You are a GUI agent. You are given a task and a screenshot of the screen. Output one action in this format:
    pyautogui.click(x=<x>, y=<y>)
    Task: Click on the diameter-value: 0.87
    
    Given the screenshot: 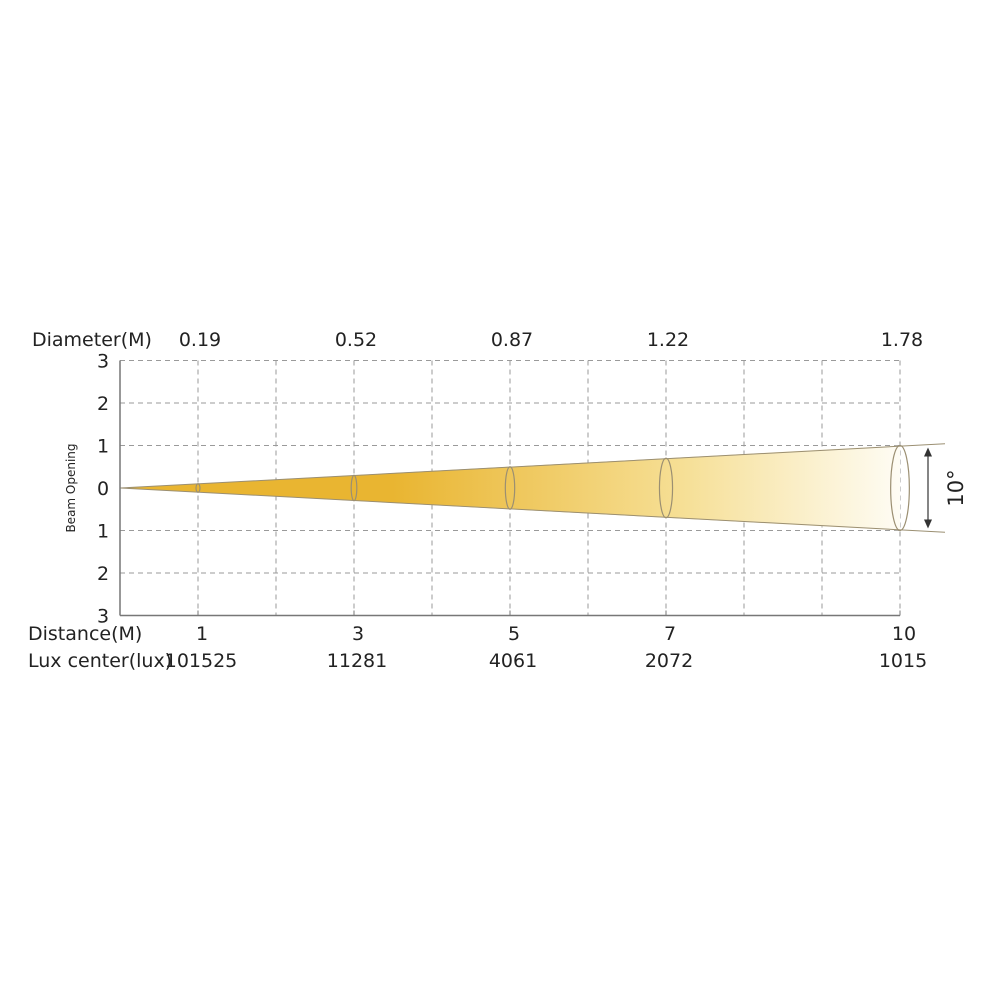 What is the action you would take?
    pyautogui.click(x=512, y=340)
    